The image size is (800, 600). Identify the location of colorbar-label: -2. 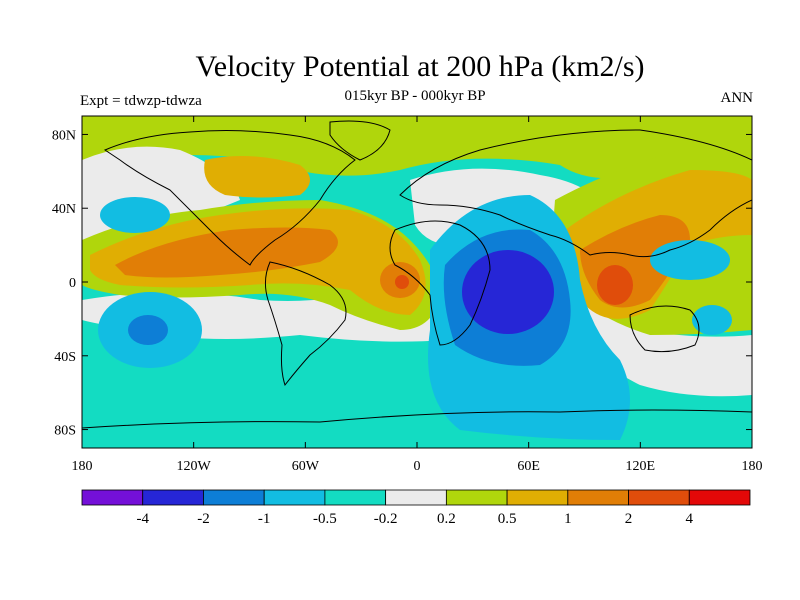
(203, 519).